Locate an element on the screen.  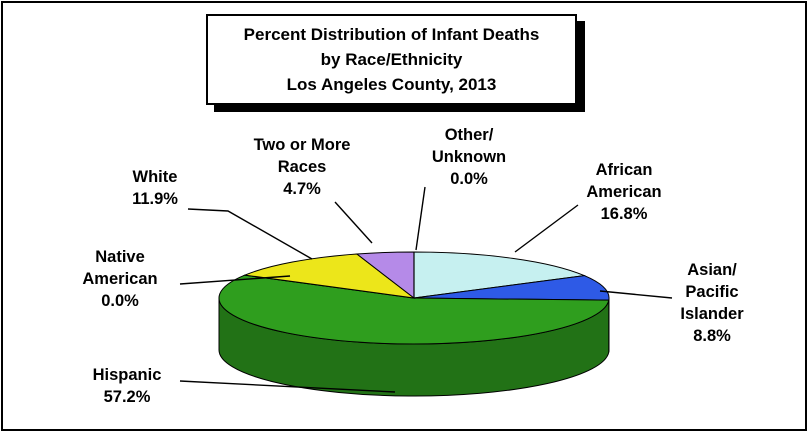
slice-label-6: Other/Unknown 0.0% is located at coordinates (469, 157).